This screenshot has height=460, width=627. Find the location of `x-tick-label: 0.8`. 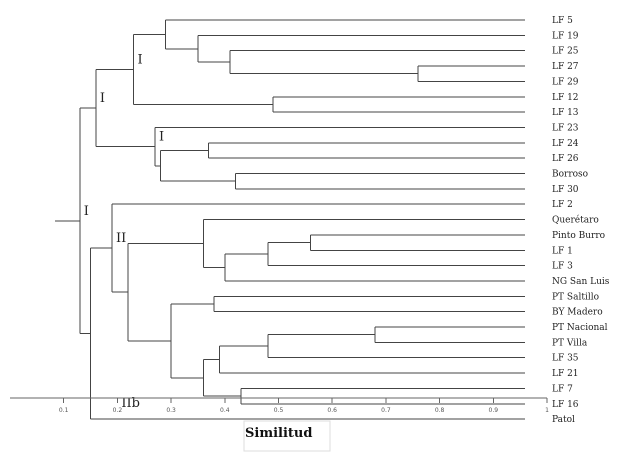

x-tick-label: 0.8 is located at coordinates (440, 410).